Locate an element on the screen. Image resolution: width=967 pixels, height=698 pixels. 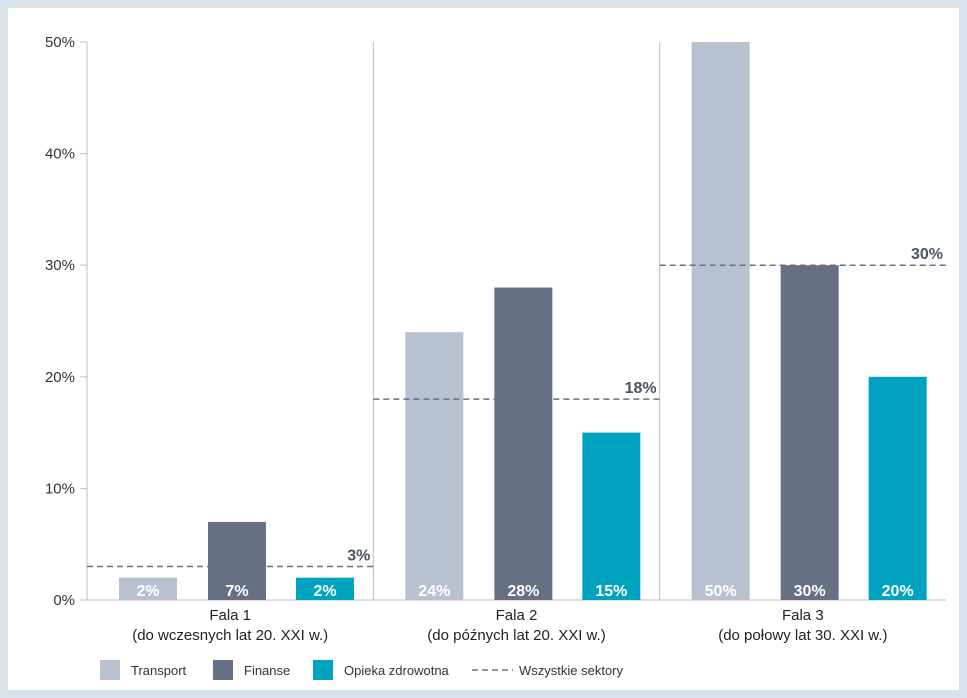
y-tick-label: 10% is located at coordinates (60, 488).